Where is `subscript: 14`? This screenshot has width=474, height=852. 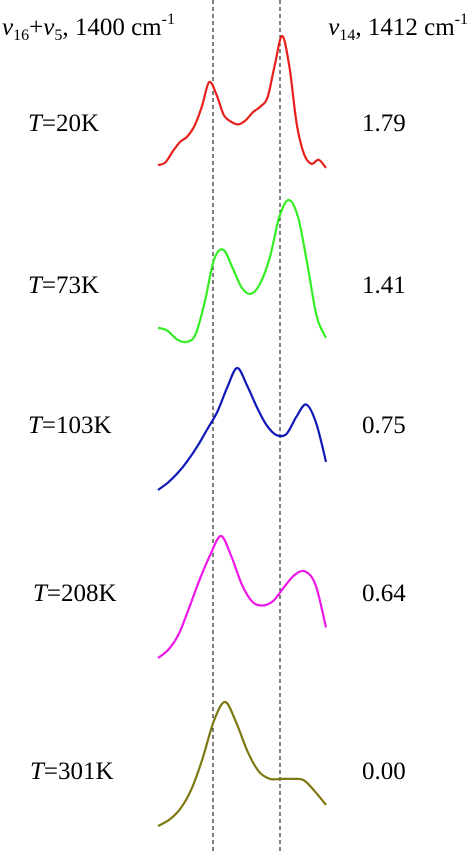
subscript: 14 is located at coordinates (347, 35).